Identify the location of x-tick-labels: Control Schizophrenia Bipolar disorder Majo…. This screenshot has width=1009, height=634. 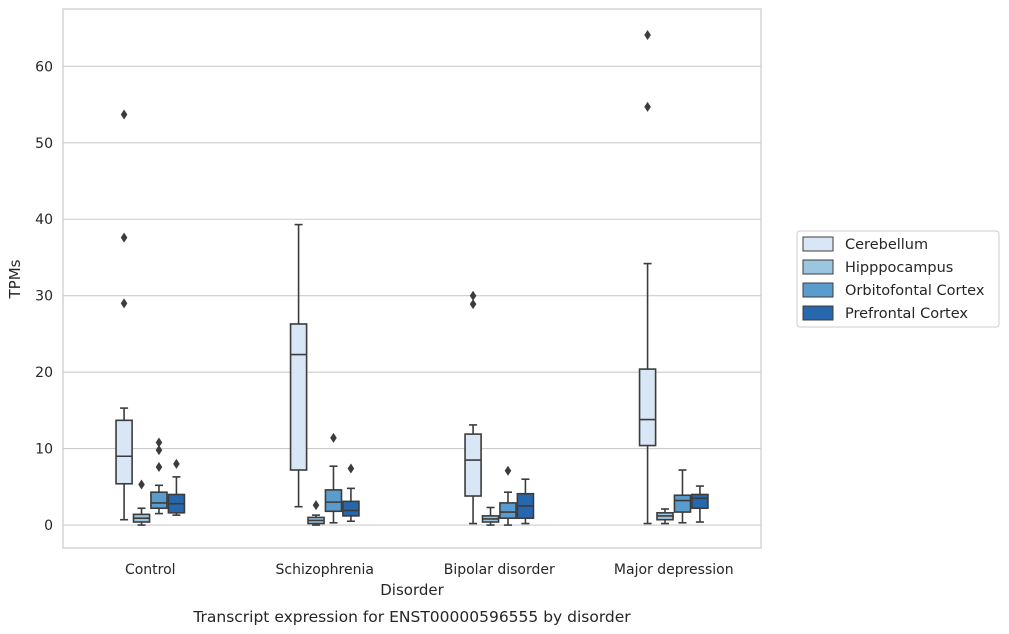
(429, 570).